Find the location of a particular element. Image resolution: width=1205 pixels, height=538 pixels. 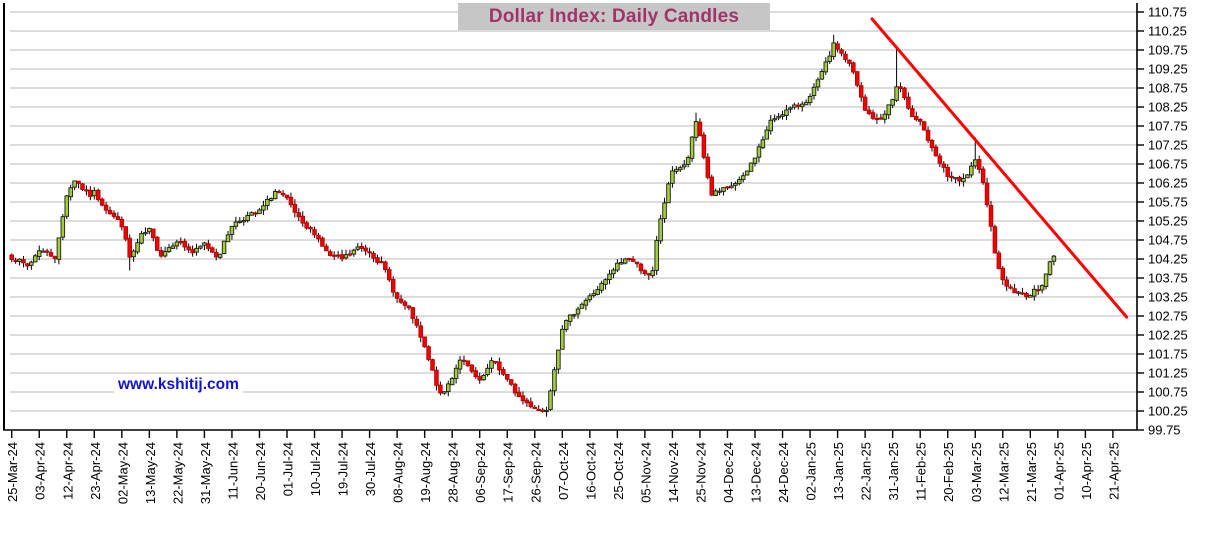

x-tick-label: 22-May-24 is located at coordinates (177, 473).